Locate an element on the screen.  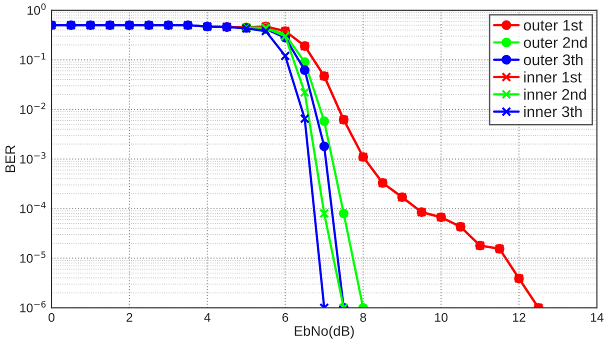
legend-label: inner 2nd is located at coordinates (555, 94).